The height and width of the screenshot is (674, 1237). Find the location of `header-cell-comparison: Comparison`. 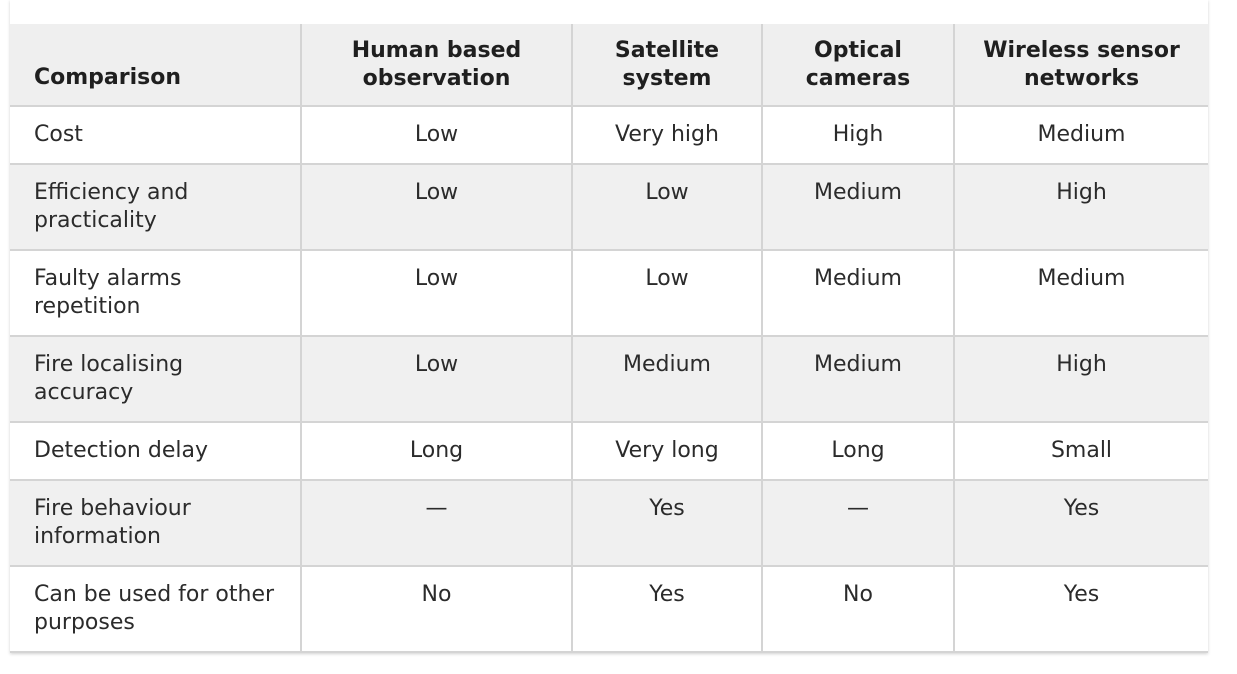

header-cell-comparison: Comparison is located at coordinates (155, 65).